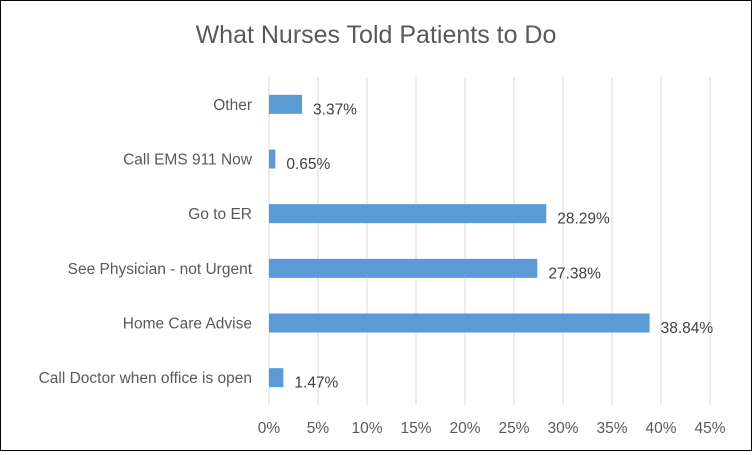 This screenshot has height=455, width=752. Describe the element at coordinates (687, 328) in the screenshot. I see `data-label: 38.84%` at that location.